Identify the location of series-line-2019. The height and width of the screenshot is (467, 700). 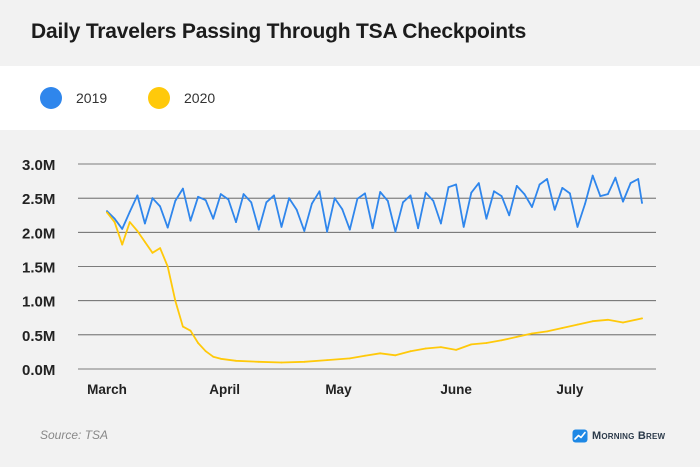
(374, 203).